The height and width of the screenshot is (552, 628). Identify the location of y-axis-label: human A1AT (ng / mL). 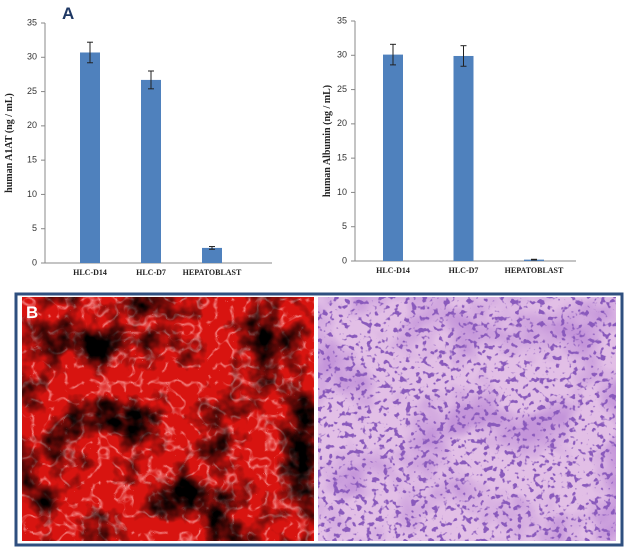
(9, 143).